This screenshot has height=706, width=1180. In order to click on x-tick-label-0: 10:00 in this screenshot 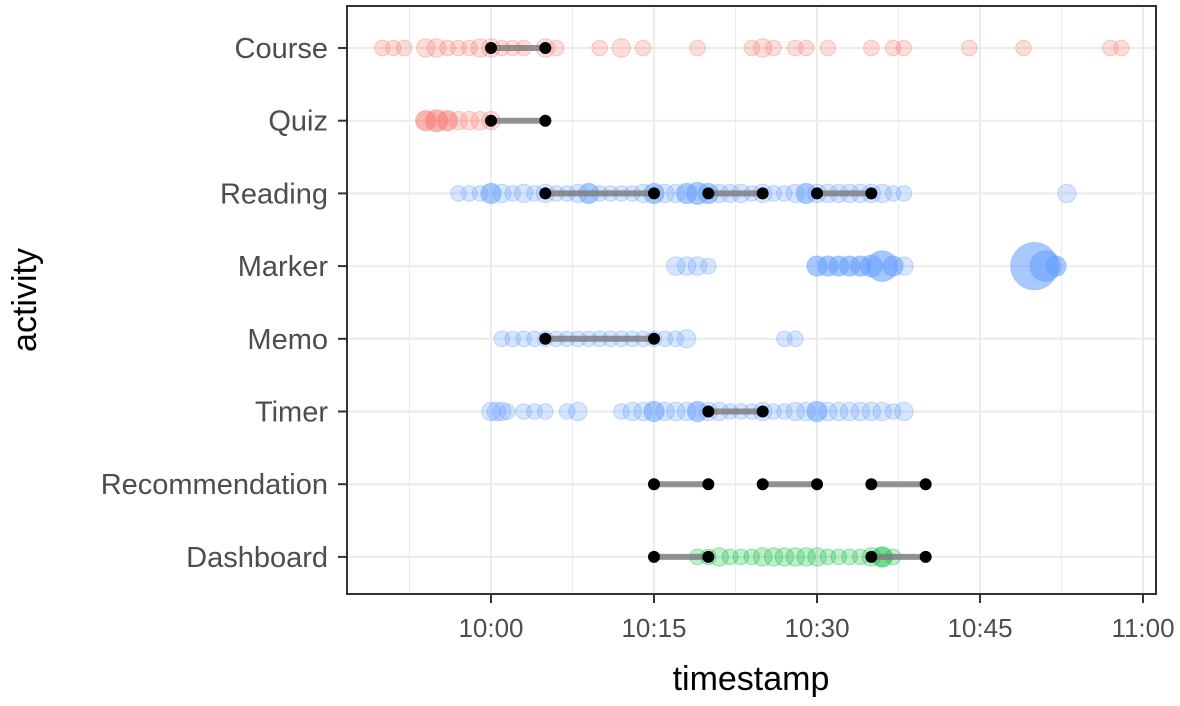, I will do `click(490, 628)`.